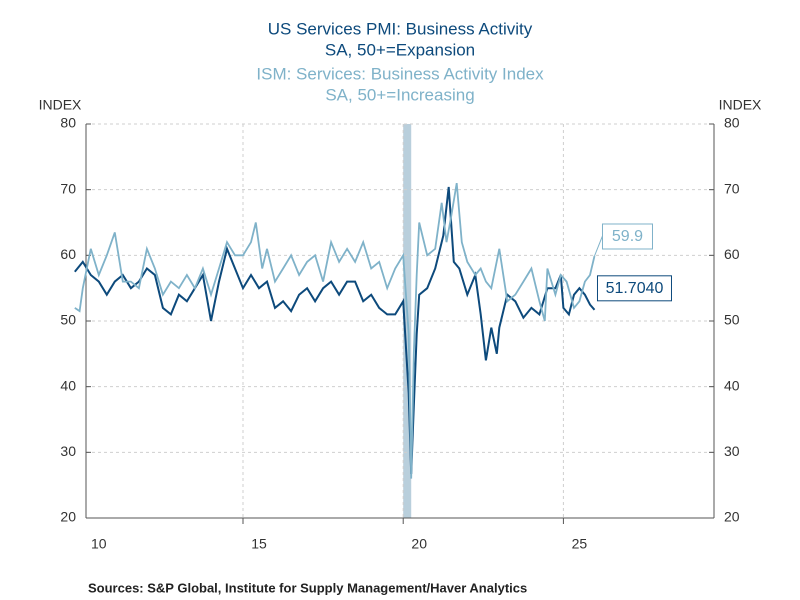 Image resolution: width=800 pixels, height=600 pixels. Describe the element at coordinates (732, 385) in the screenshot. I see `y2-tick-label: 40` at that location.